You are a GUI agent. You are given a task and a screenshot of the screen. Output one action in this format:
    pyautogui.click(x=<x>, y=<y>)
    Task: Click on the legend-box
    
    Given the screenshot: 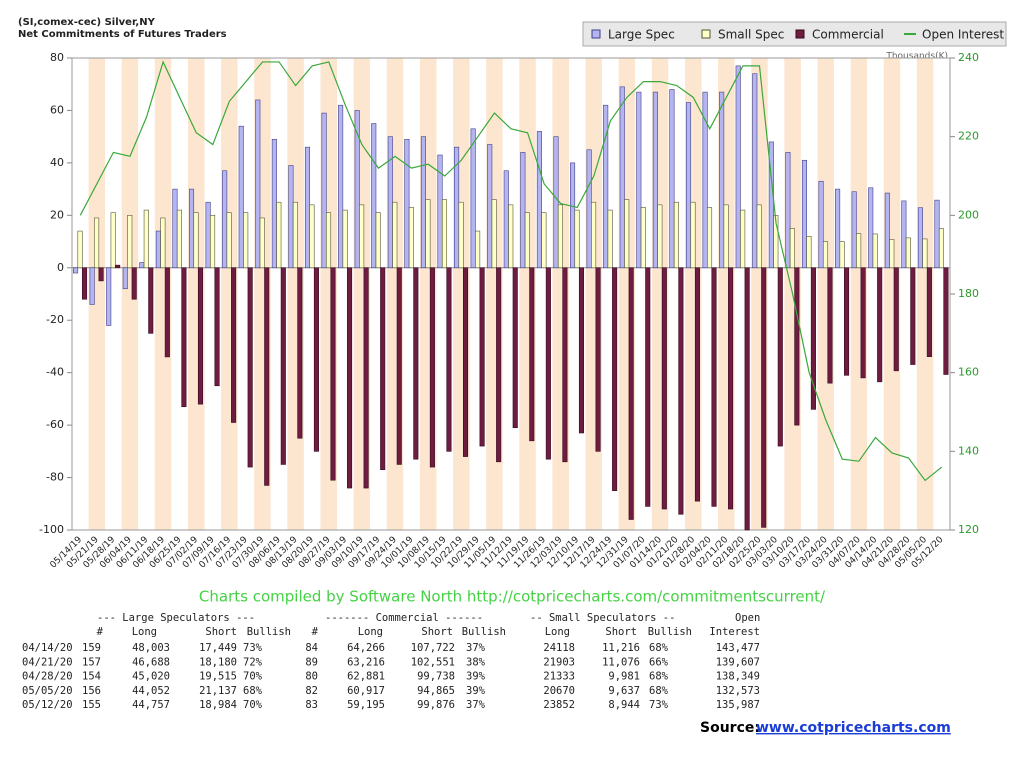 What is the action you would take?
    pyautogui.click(x=794, y=34)
    